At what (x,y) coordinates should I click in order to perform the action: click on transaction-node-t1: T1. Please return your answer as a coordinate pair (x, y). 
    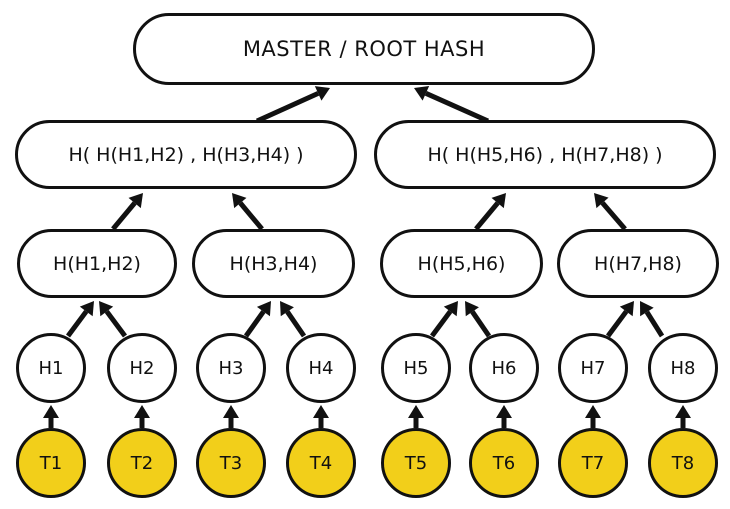
    Looking at the image, I should click on (51, 463).